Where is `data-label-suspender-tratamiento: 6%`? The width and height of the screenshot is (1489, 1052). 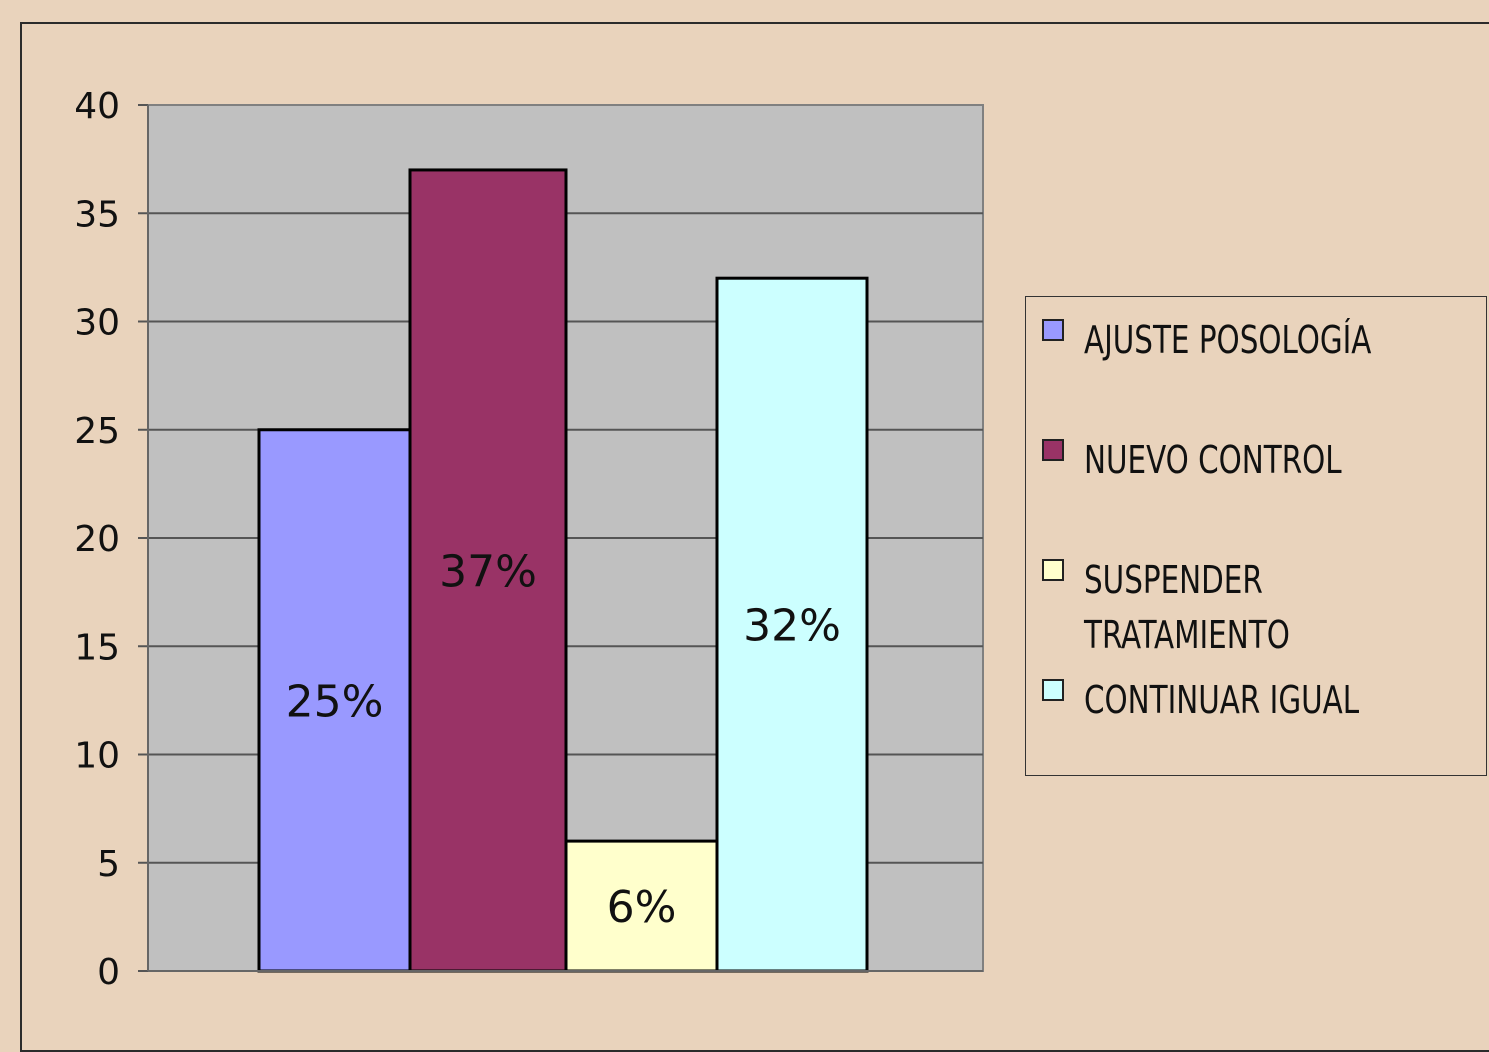 data-label-suspender-tratamiento: 6% is located at coordinates (642, 907).